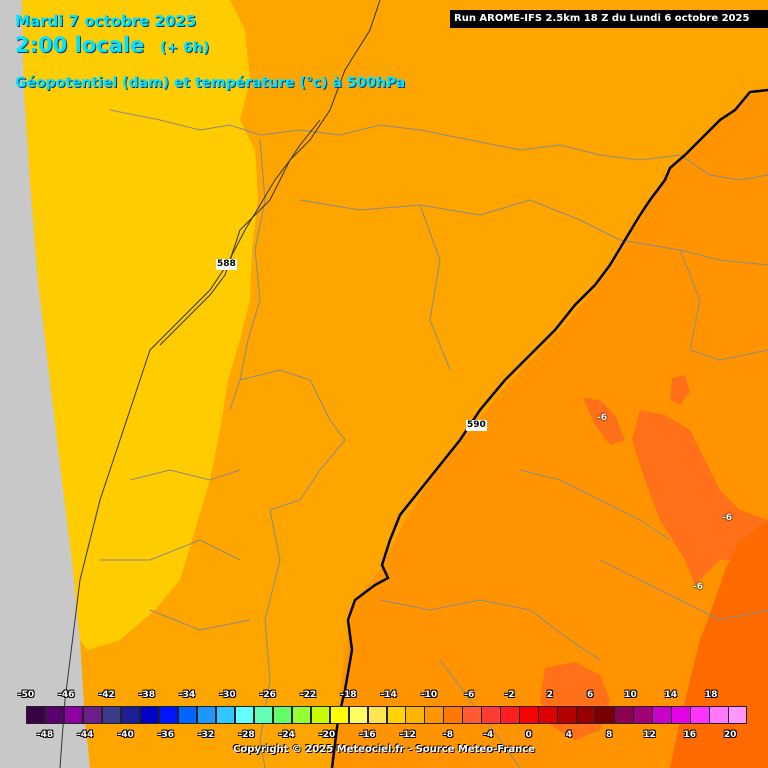 The image size is (768, 768). I want to click on legend-tick-top: -14, so click(388, 695).